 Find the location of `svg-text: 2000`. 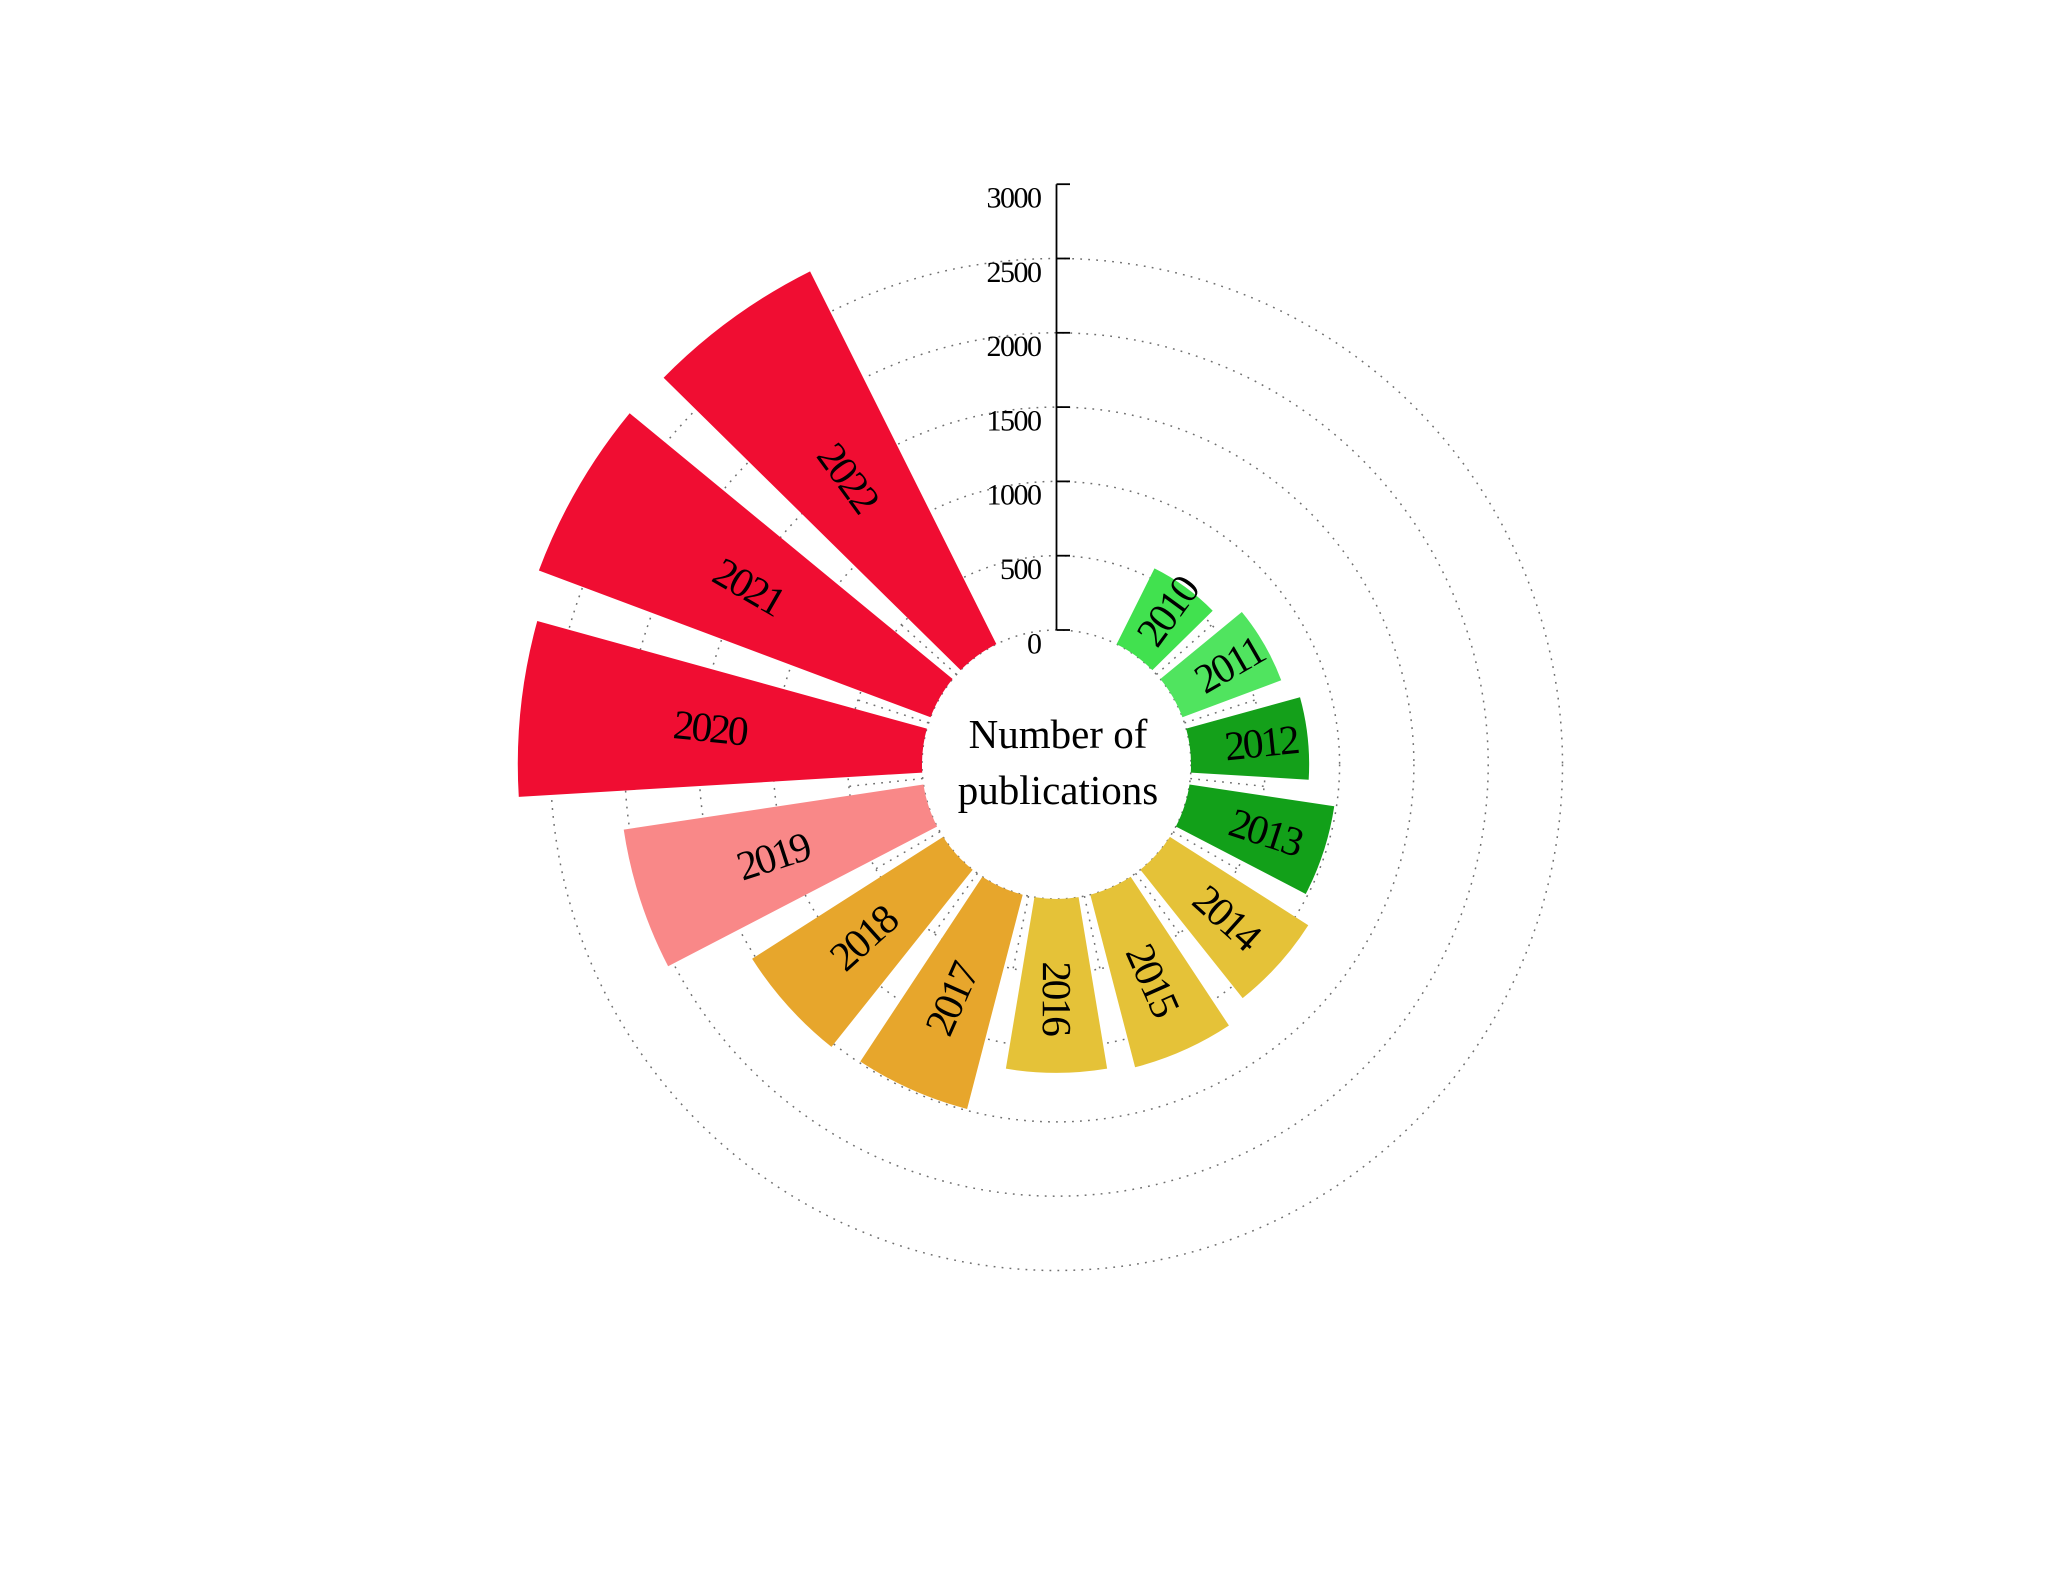

svg-text: 2000 is located at coordinates (1014, 346).